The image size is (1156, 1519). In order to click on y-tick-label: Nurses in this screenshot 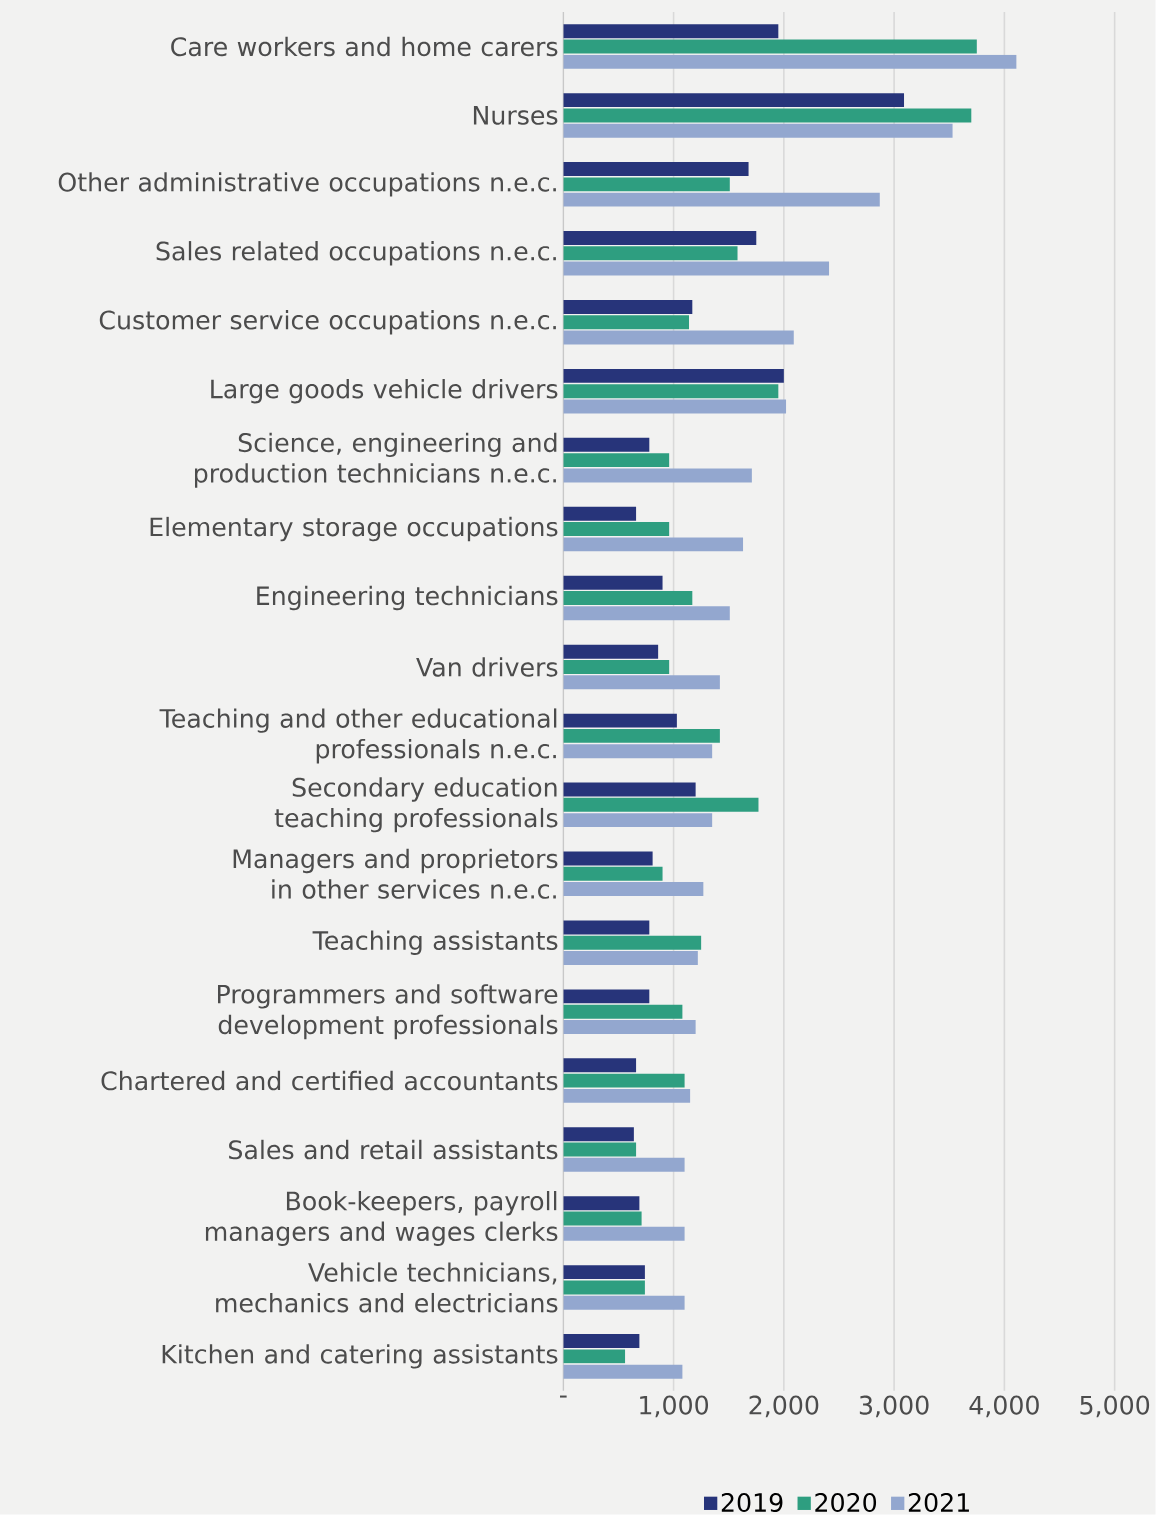, I will do `click(516, 115)`.